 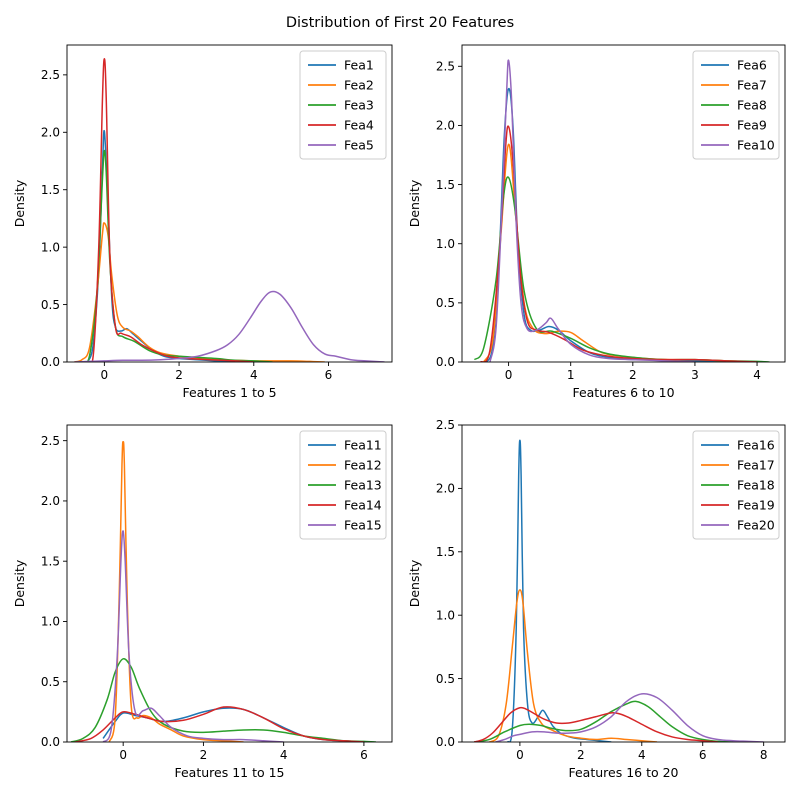 I want to click on legend-label: Fea18, so click(x=756, y=485).